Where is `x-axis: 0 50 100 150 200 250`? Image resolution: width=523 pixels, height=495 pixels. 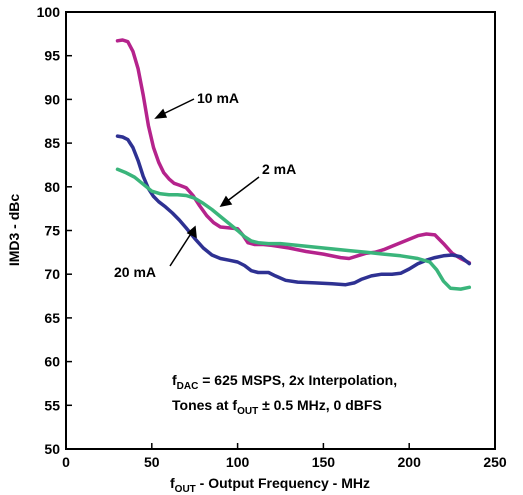
x-axis: 0 50 100 150 200 250 is located at coordinates (284, 456).